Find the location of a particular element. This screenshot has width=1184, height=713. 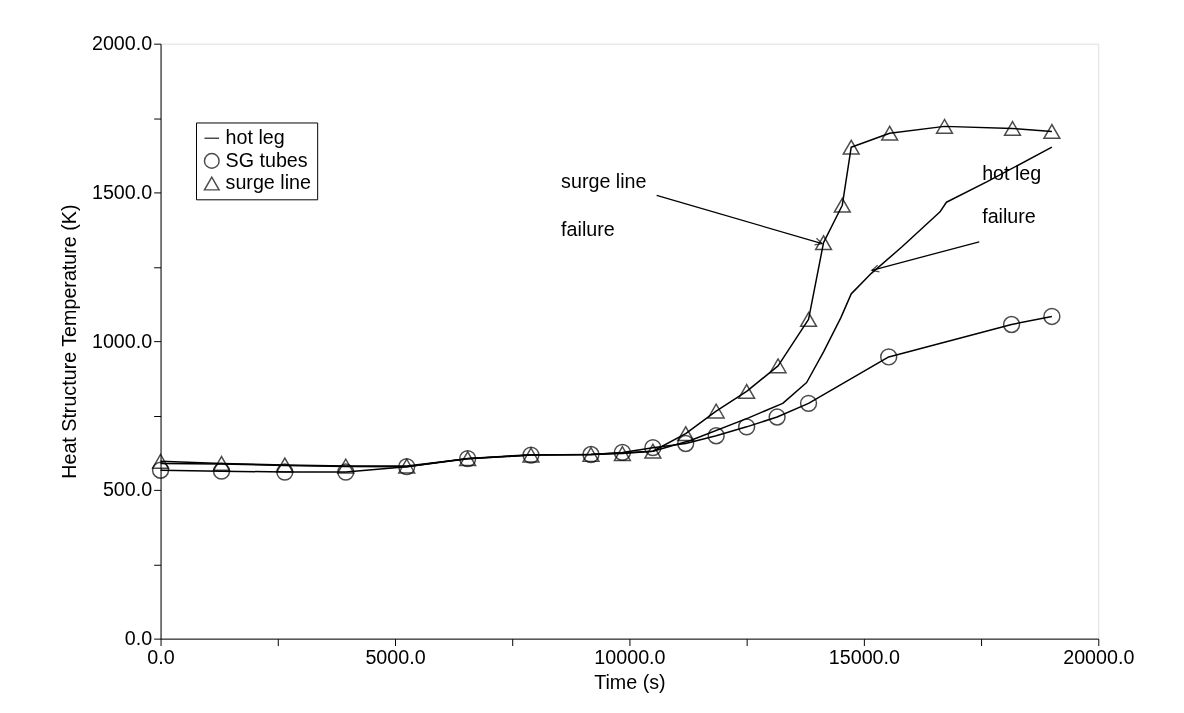

legend-label: surge line is located at coordinates (268, 182).